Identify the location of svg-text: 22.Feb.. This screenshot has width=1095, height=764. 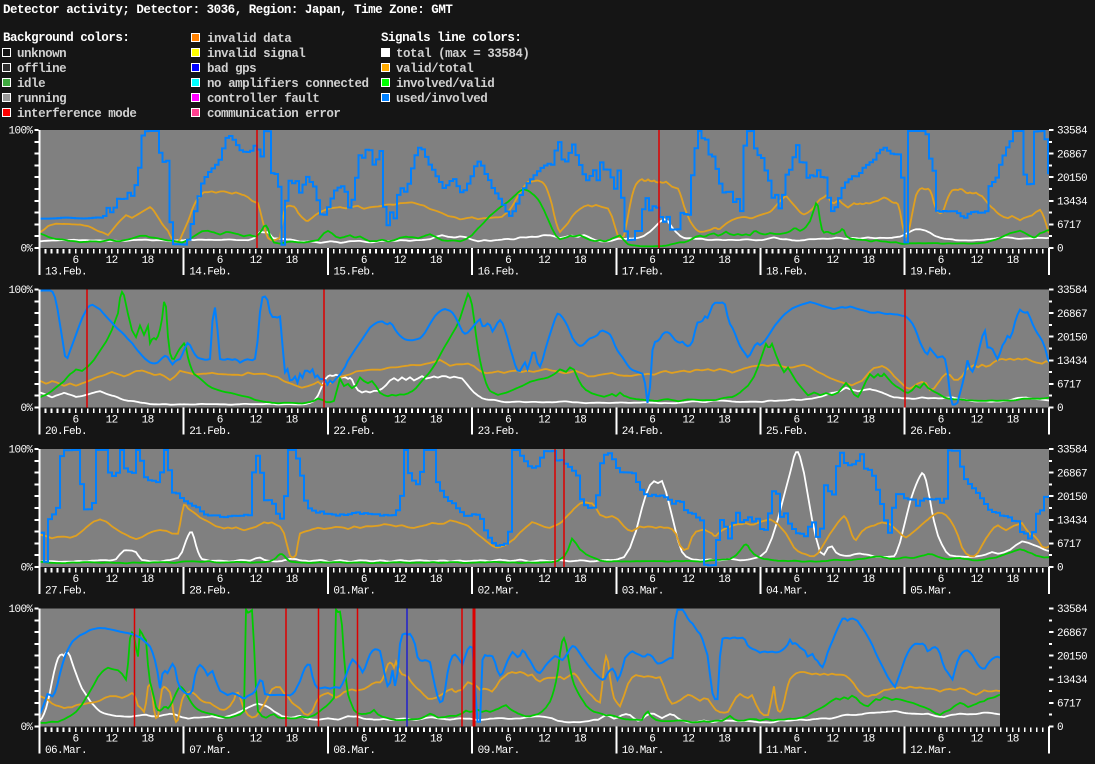
(354, 432).